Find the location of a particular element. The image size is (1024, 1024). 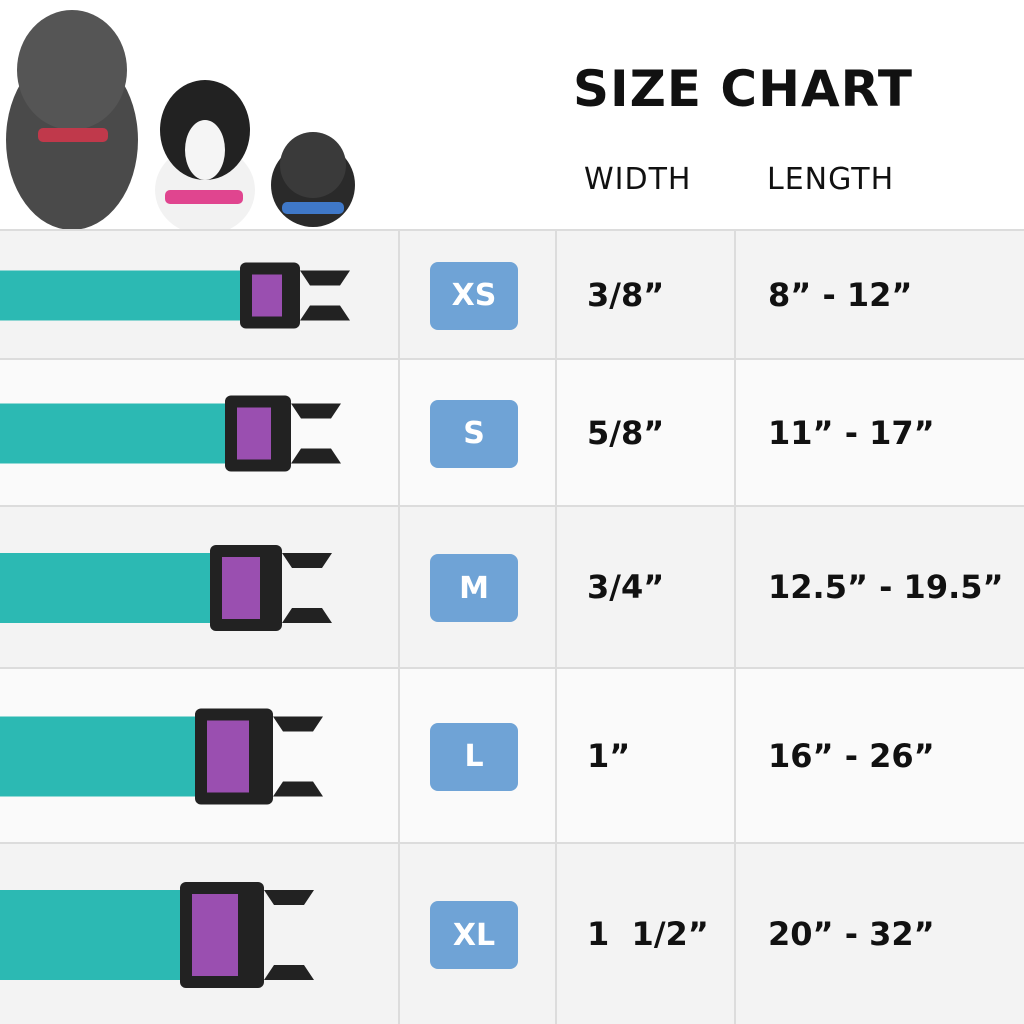

width-value: 1 1/2” is located at coordinates (648, 934).